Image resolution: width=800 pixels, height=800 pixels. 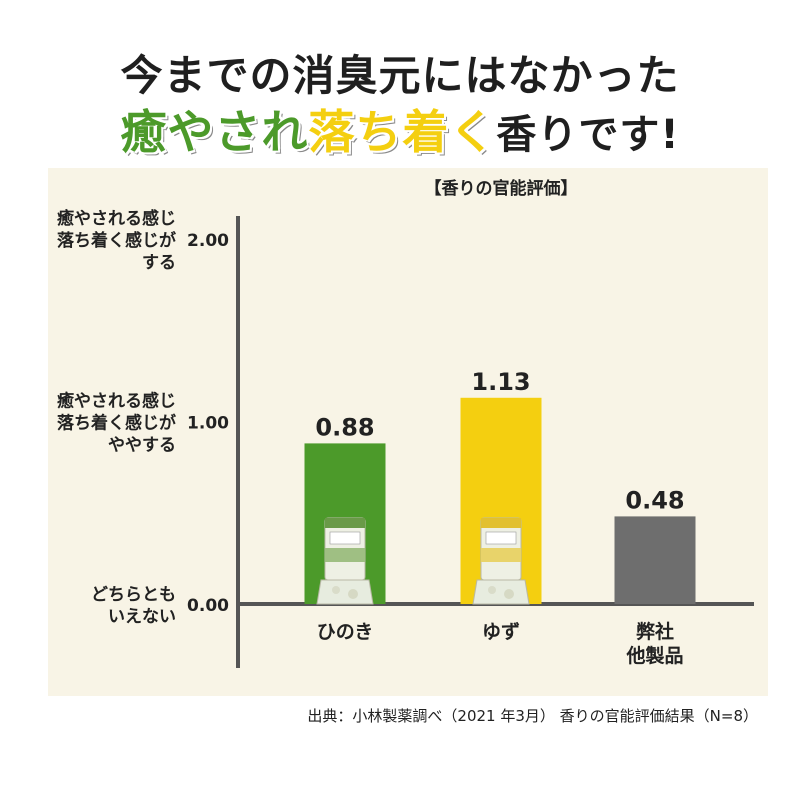 I want to click on y-tick-description: する, so click(x=159, y=263).